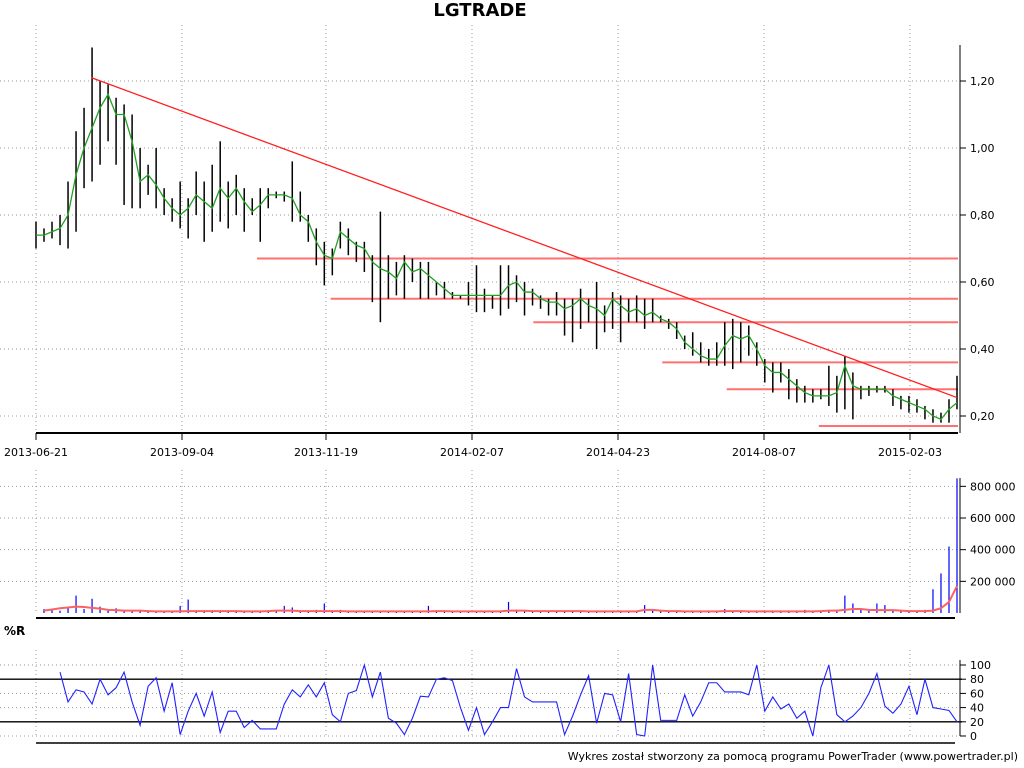 The height and width of the screenshot is (768, 1024). What do you see at coordinates (993, 486) in the screenshot?
I see `y-tick-label: 800 000` at bounding box center [993, 486].